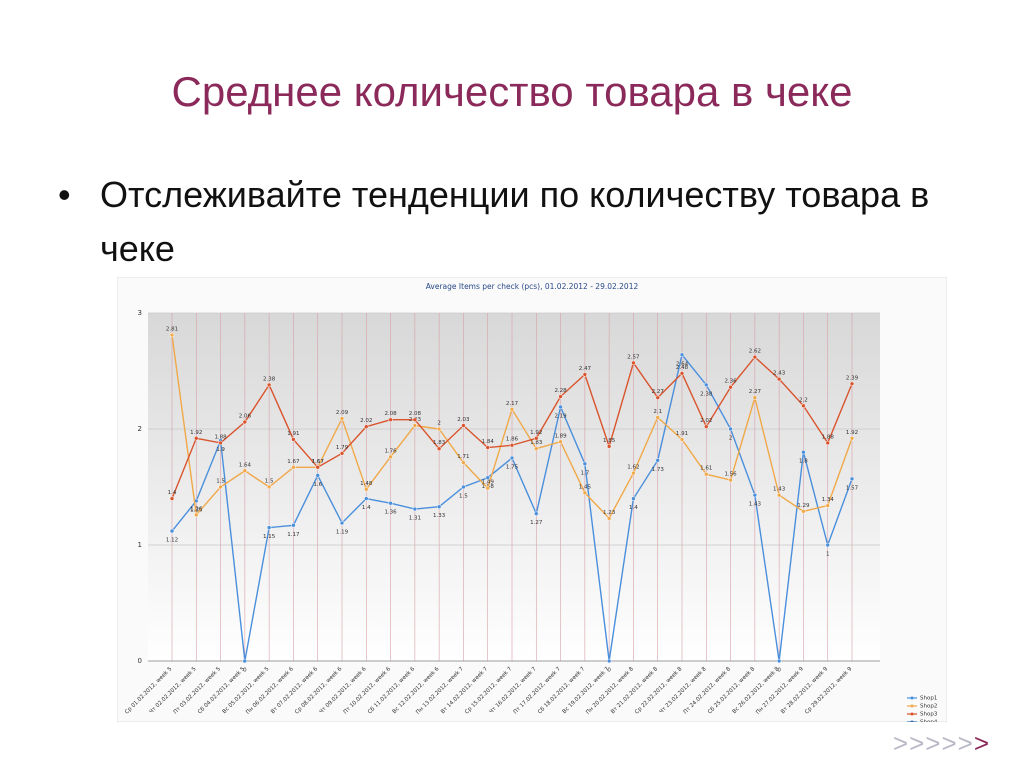 The image size is (1024, 768). Describe the element at coordinates (488, 483) in the screenshot. I see `value-label: 1.49` at that location.